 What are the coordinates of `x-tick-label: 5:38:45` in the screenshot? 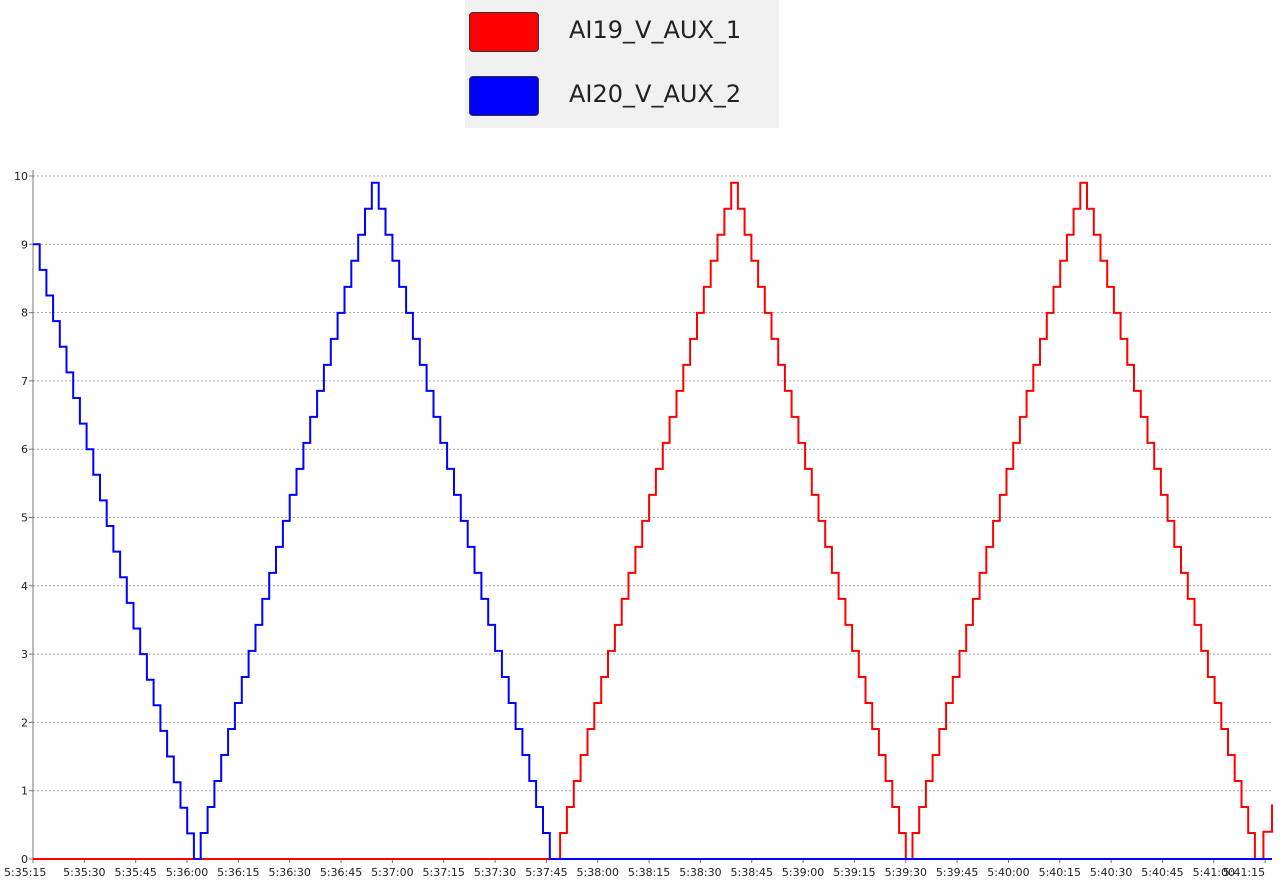 It's located at (752, 872).